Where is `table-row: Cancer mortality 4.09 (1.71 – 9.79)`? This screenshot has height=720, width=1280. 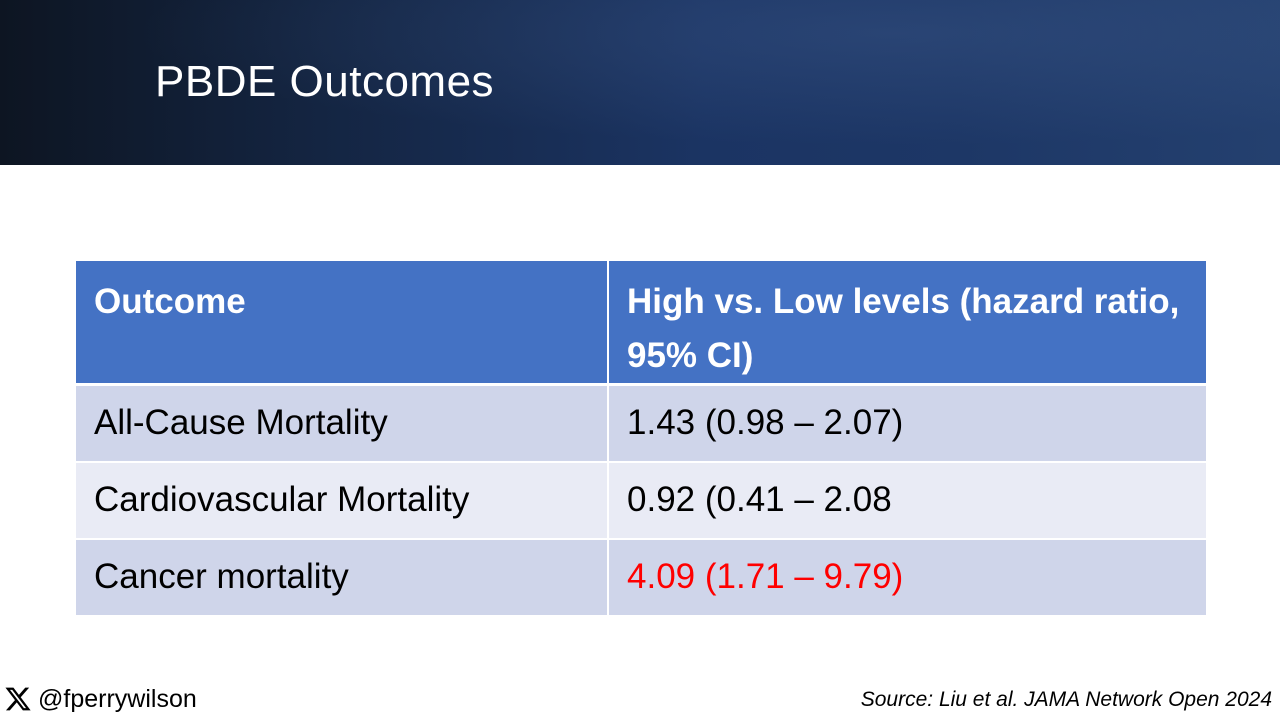 table-row: Cancer mortality 4.09 (1.71 – 9.79) is located at coordinates (641, 577).